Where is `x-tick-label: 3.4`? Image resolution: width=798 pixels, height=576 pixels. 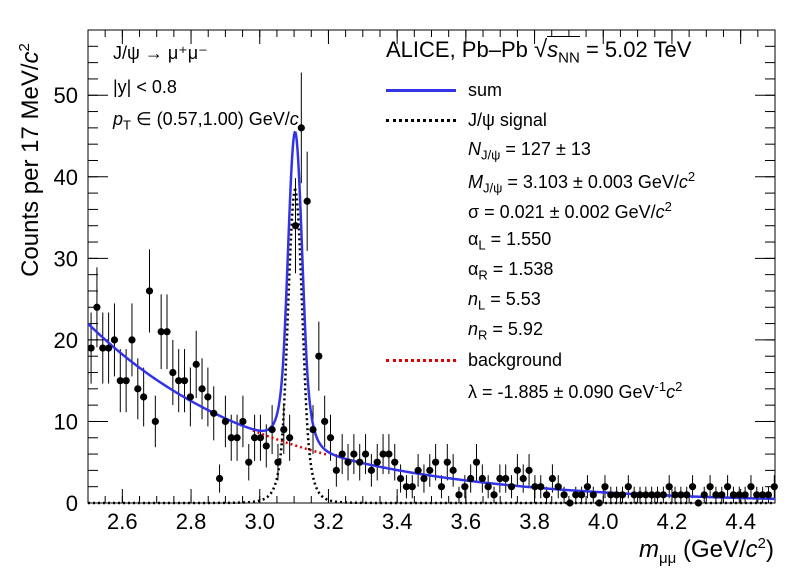 x-tick-label: 3.4 is located at coordinates (397, 521).